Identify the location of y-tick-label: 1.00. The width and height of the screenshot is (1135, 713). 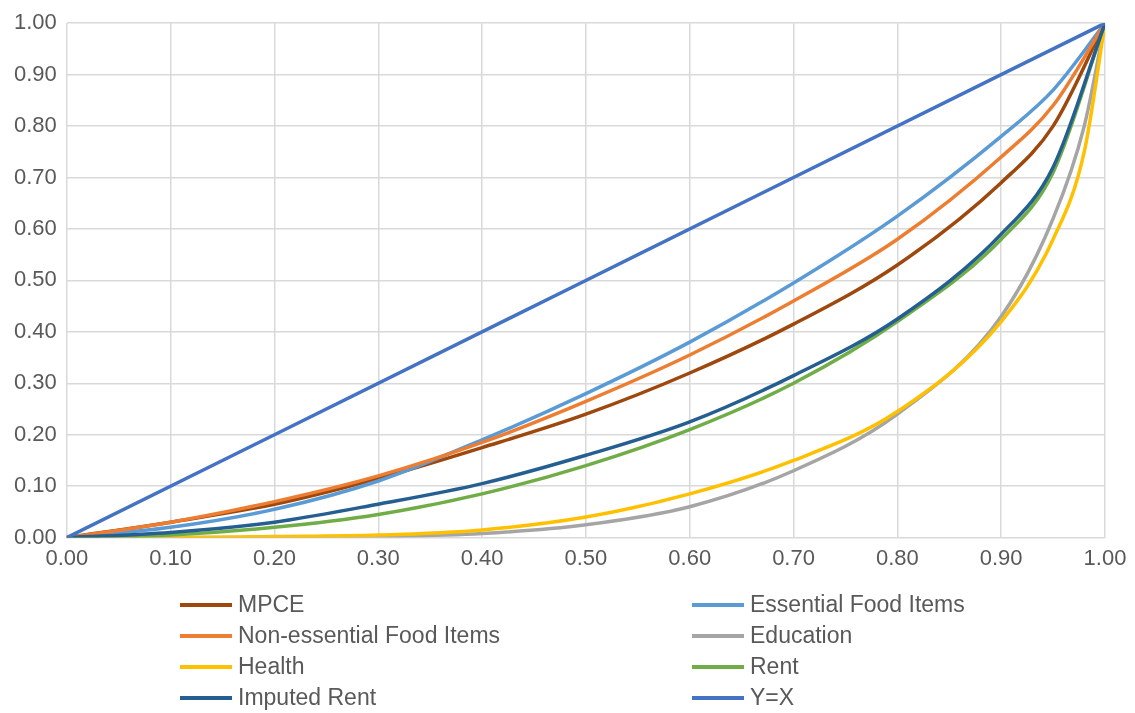
(35, 22).